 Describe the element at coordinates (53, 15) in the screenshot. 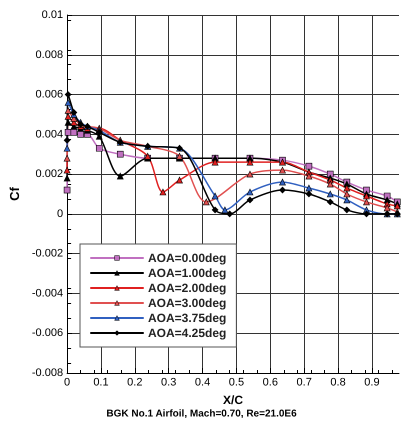

I see `y-tick-label: 0.01` at that location.